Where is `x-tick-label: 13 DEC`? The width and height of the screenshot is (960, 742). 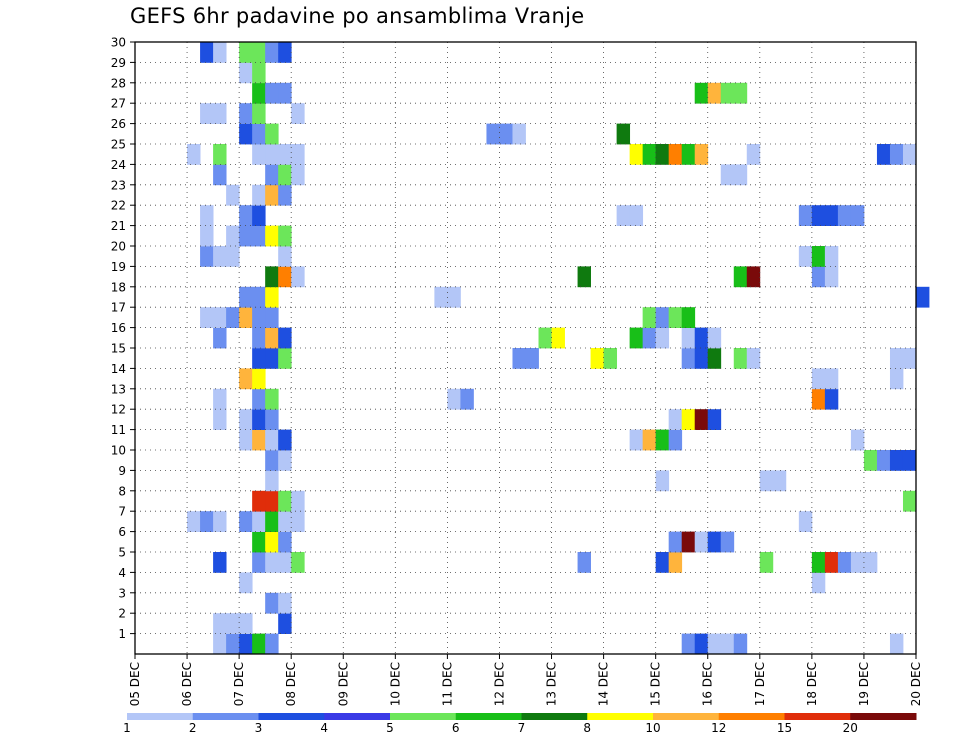
x-tick-label: 13 DEC is located at coordinates (552, 684).